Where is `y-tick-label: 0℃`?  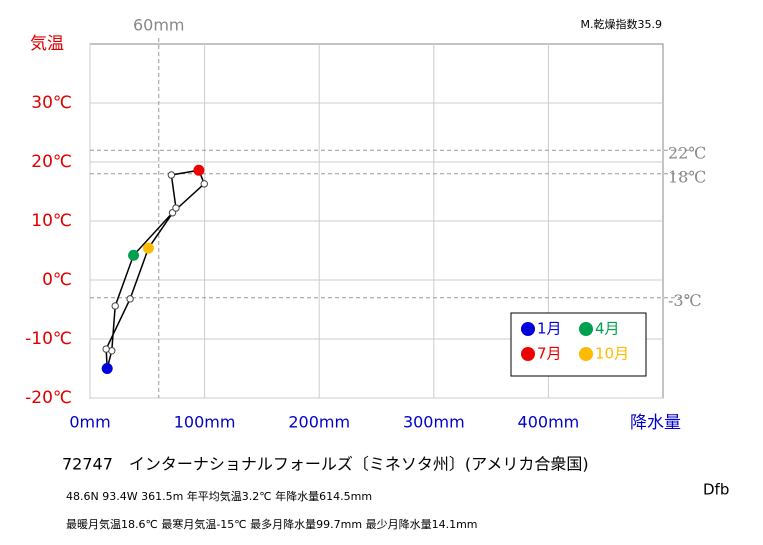
y-tick-label: 0℃ is located at coordinates (57, 280).